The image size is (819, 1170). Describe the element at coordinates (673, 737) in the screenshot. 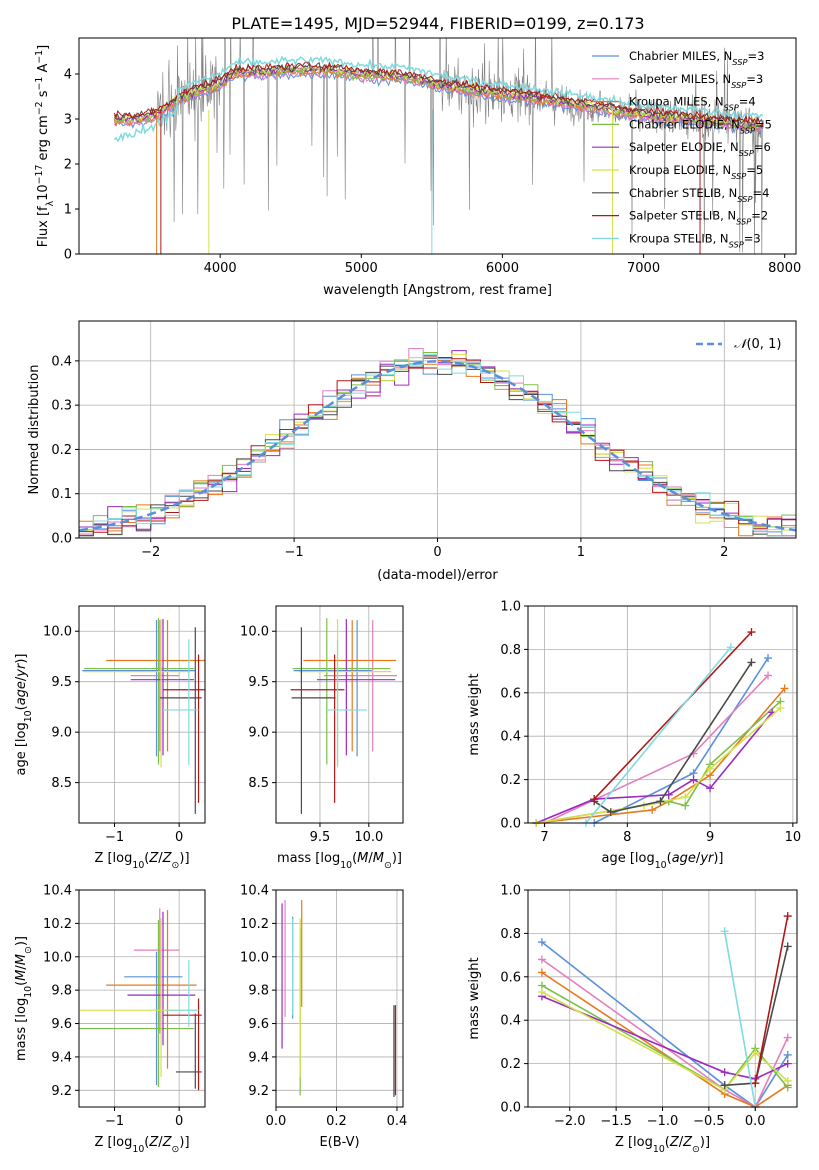

I see `wAge-series-chabrier-stelib` at that location.